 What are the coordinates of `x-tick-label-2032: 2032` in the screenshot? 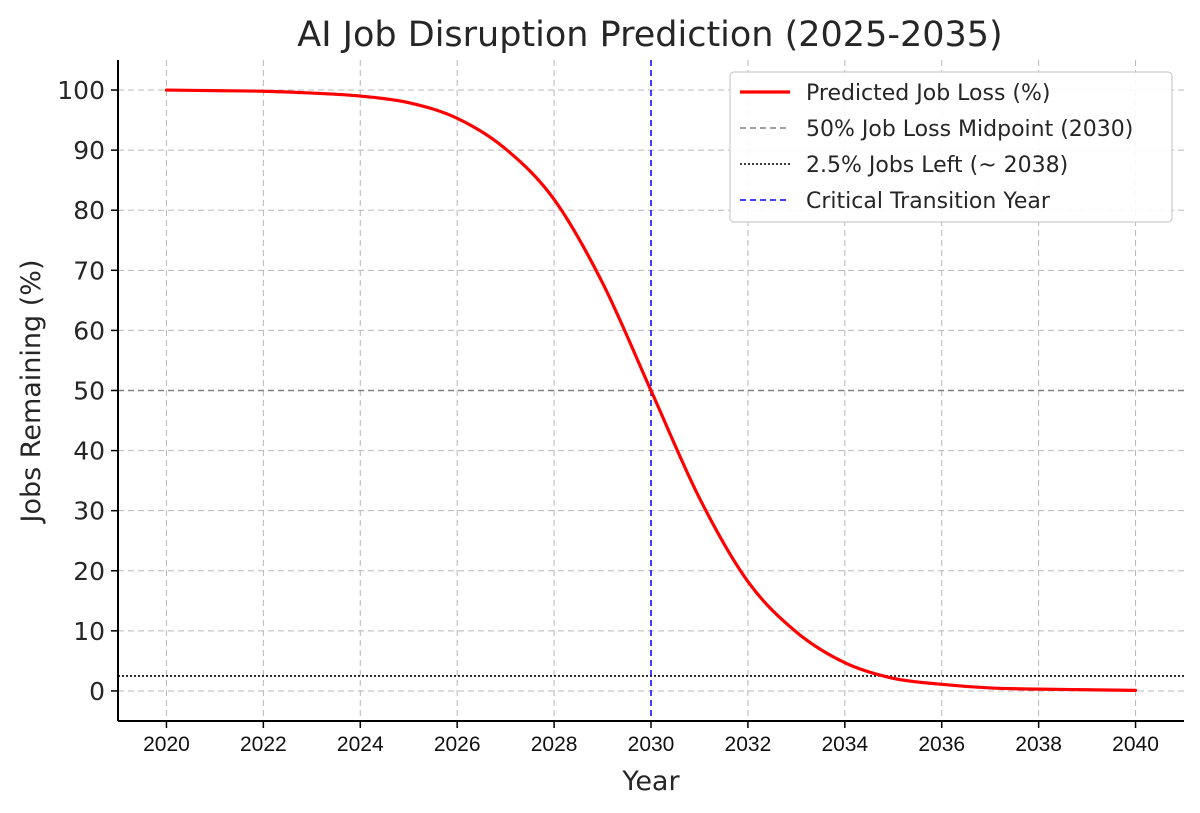 It's located at (748, 744).